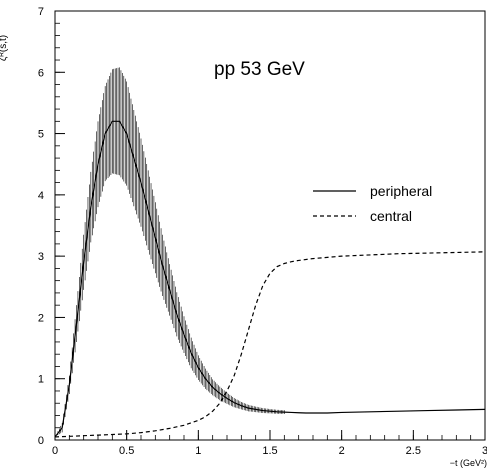  Describe the element at coordinates (41, 196) in the screenshot. I see `y-tick-label: 4` at that location.